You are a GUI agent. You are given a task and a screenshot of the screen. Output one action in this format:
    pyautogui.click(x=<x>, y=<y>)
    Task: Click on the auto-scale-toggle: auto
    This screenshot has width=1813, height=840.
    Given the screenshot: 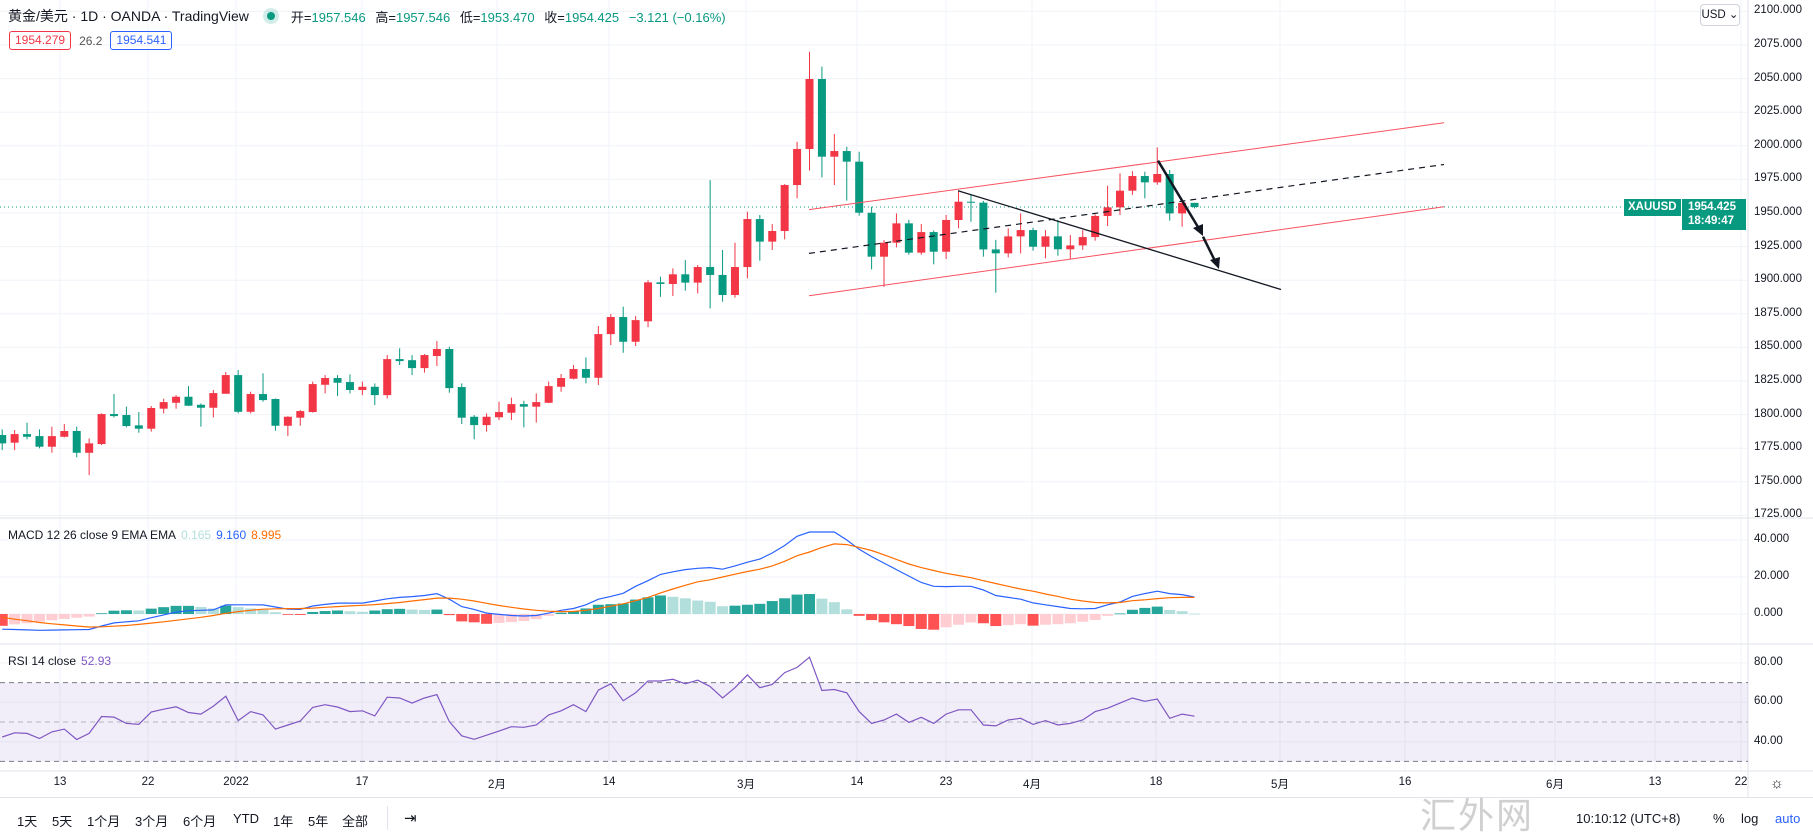 What is the action you would take?
    pyautogui.click(x=1788, y=818)
    